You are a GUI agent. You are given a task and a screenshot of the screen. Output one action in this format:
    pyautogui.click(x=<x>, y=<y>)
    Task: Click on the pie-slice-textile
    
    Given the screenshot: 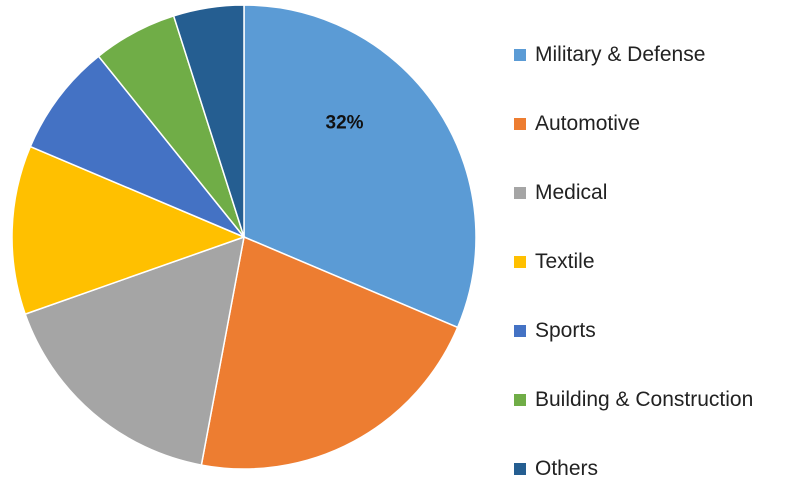 What is the action you would take?
    pyautogui.click(x=129, y=230)
    